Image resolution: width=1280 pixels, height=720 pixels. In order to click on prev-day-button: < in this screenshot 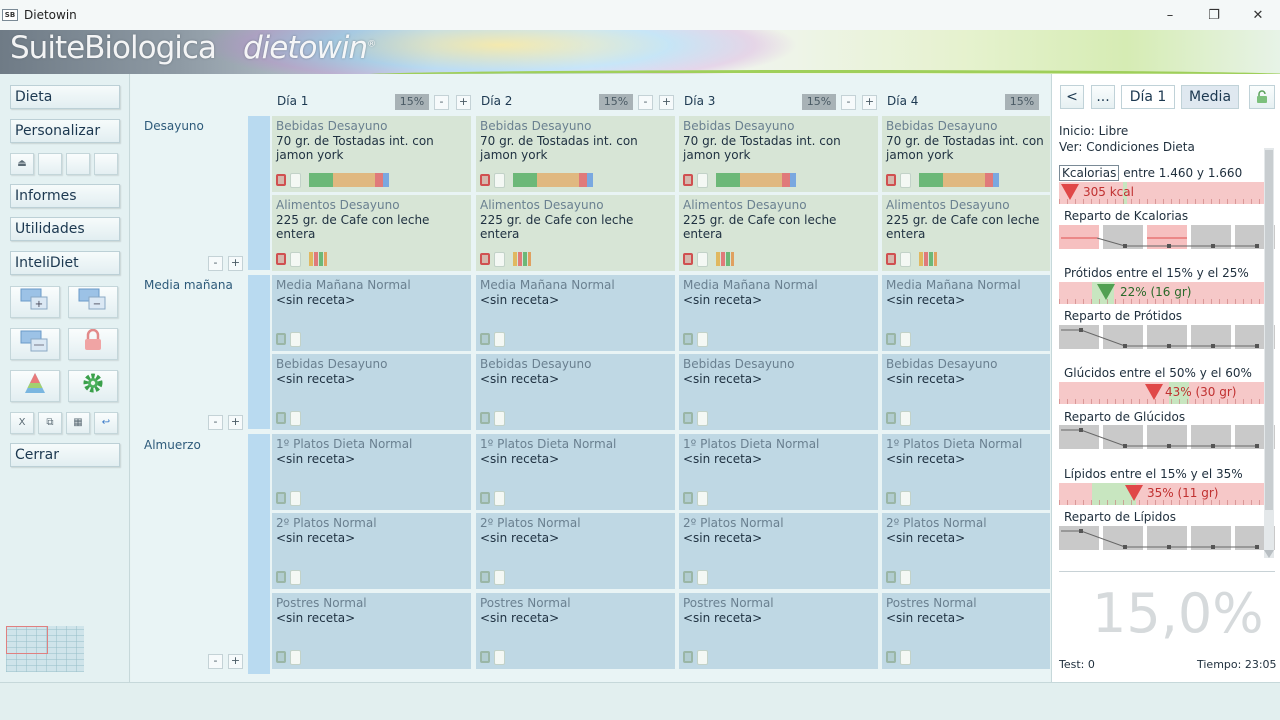, I will do `click(1072, 97)`.